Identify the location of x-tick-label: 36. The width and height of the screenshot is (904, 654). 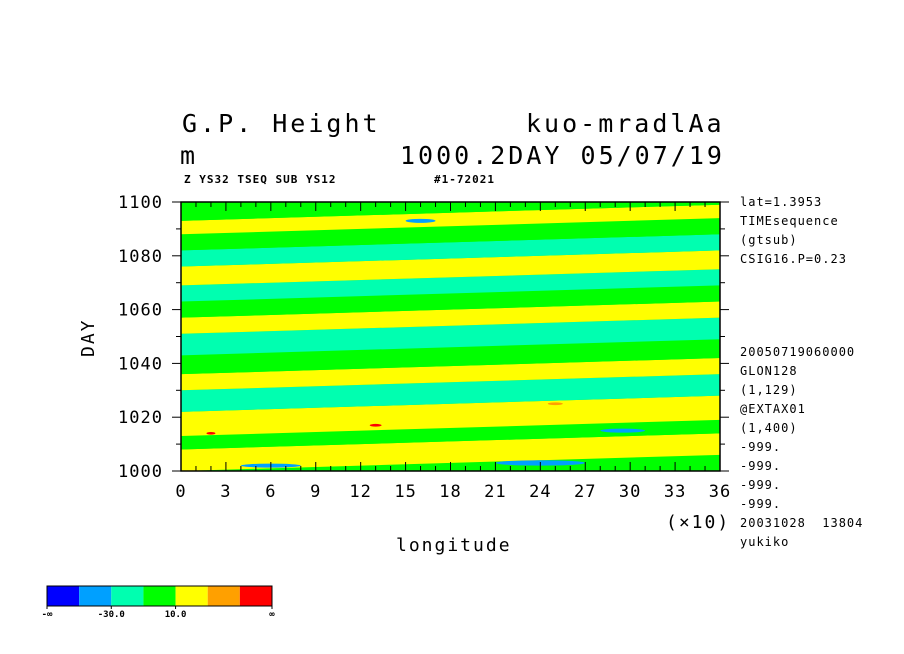
(720, 492).